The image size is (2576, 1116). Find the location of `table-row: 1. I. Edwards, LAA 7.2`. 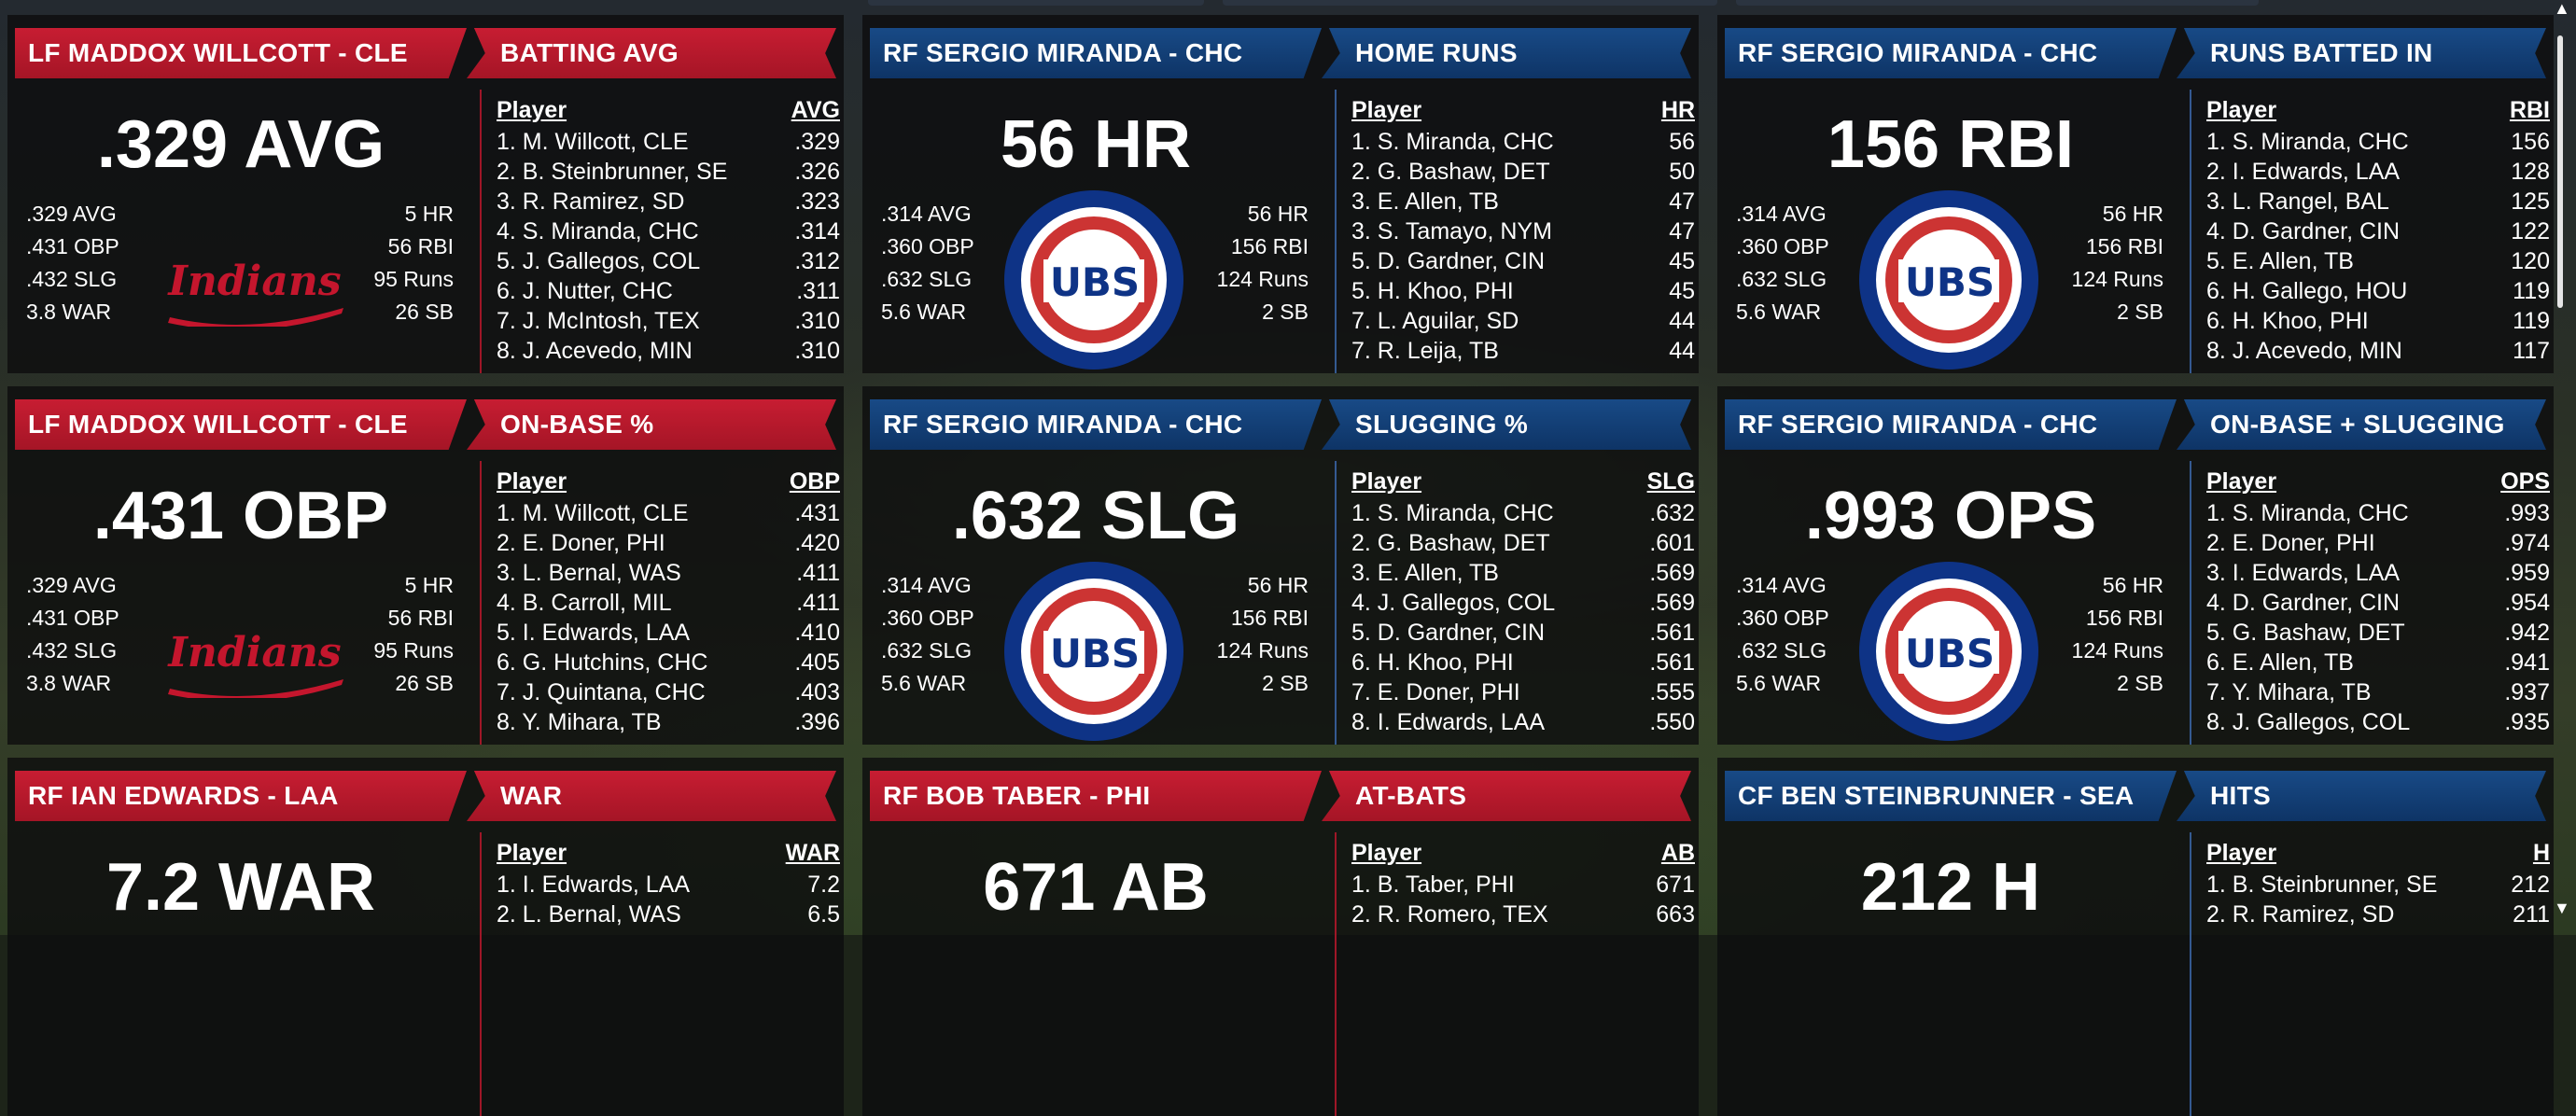

table-row: 1. I. Edwards, LAA 7.2 is located at coordinates (668, 885).